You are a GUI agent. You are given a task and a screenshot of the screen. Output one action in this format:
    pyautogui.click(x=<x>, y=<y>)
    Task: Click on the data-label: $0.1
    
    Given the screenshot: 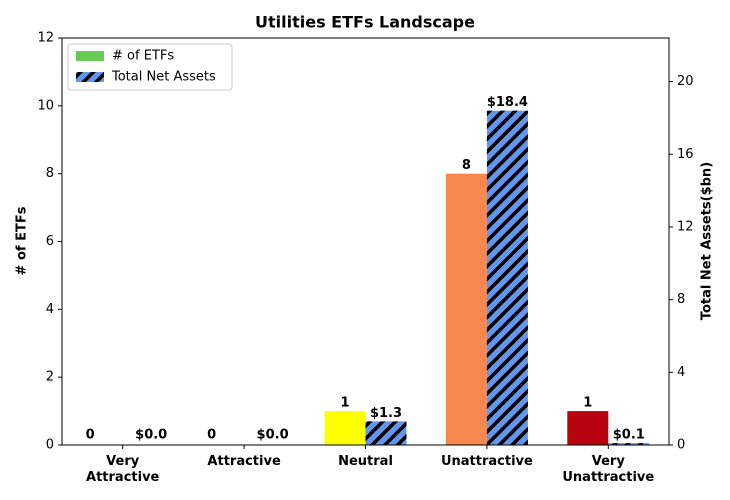 What is the action you would take?
    pyautogui.click(x=629, y=435)
    